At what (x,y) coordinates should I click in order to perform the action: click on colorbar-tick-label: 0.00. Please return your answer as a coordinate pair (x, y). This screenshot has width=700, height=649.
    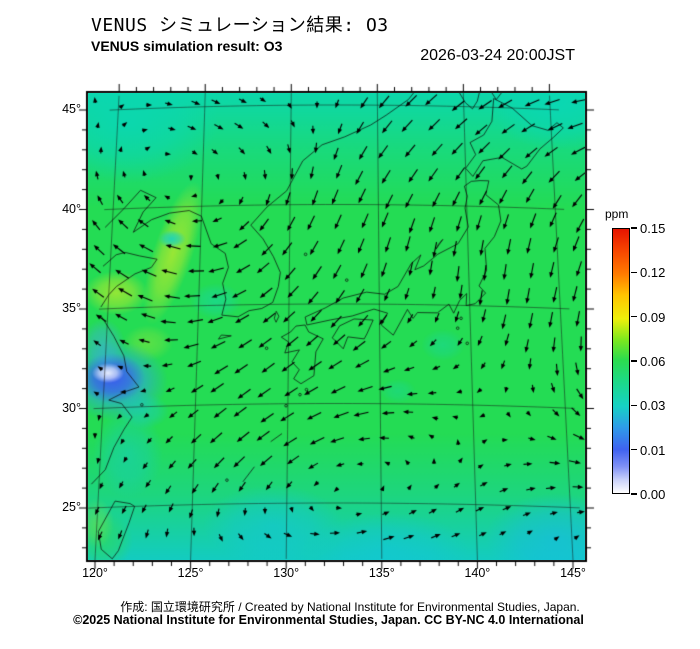
    Looking at the image, I should click on (653, 494).